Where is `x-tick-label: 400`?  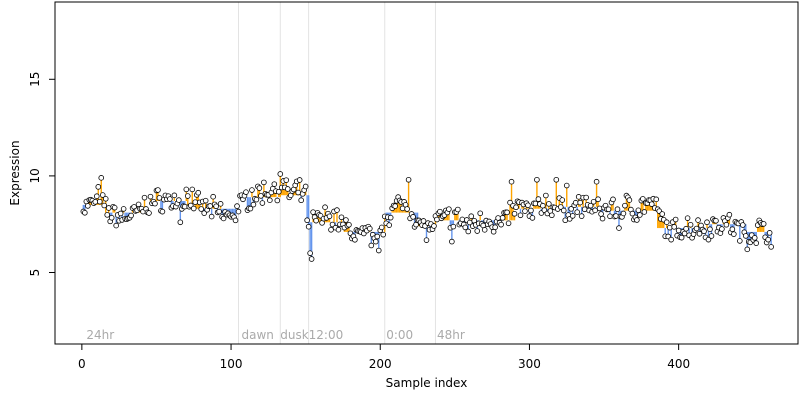
x-tick-label: 400 is located at coordinates (678, 364).